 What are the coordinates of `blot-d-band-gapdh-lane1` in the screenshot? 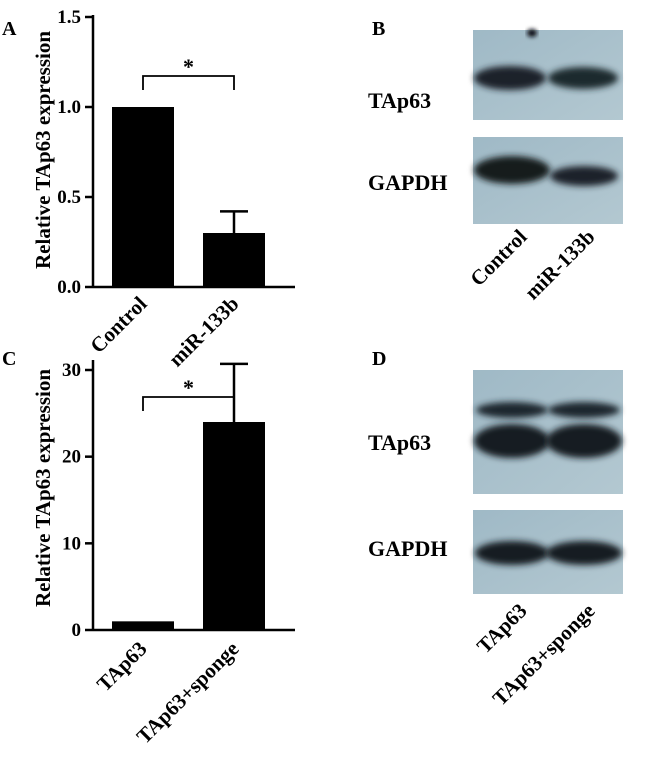 It's located at (512, 553).